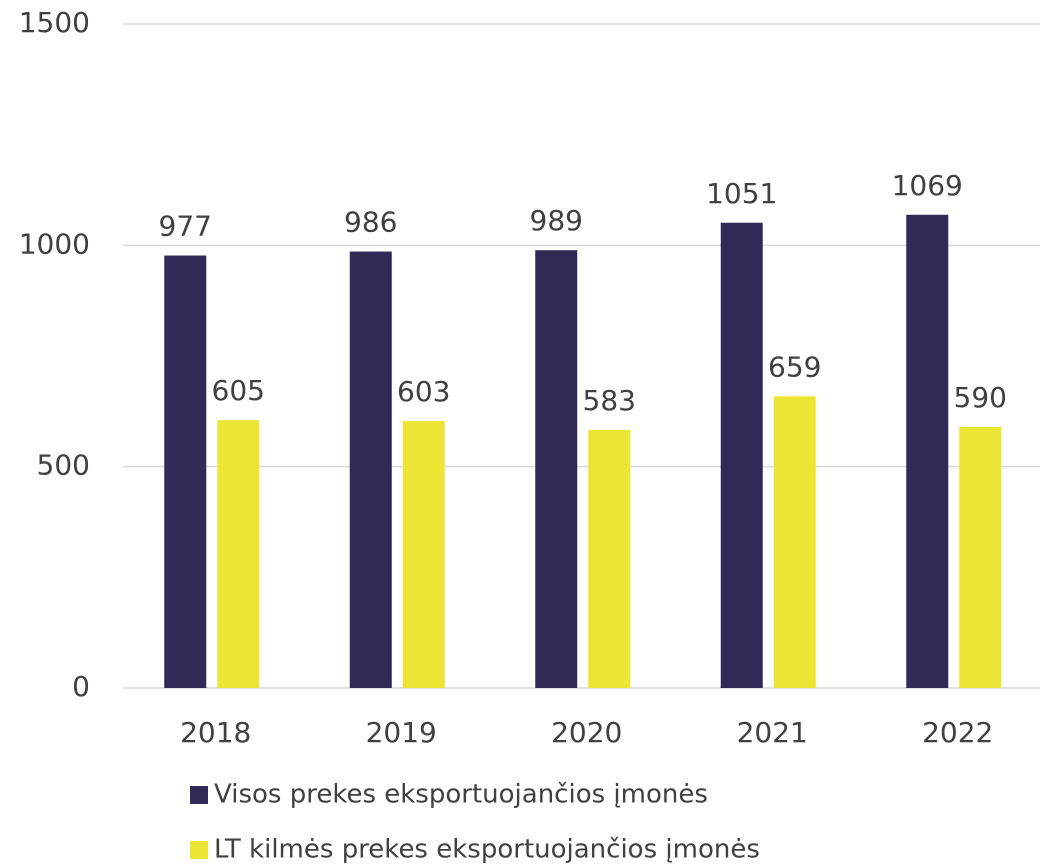  Describe the element at coordinates (556, 220) in the screenshot. I see `value-label: 989` at that location.